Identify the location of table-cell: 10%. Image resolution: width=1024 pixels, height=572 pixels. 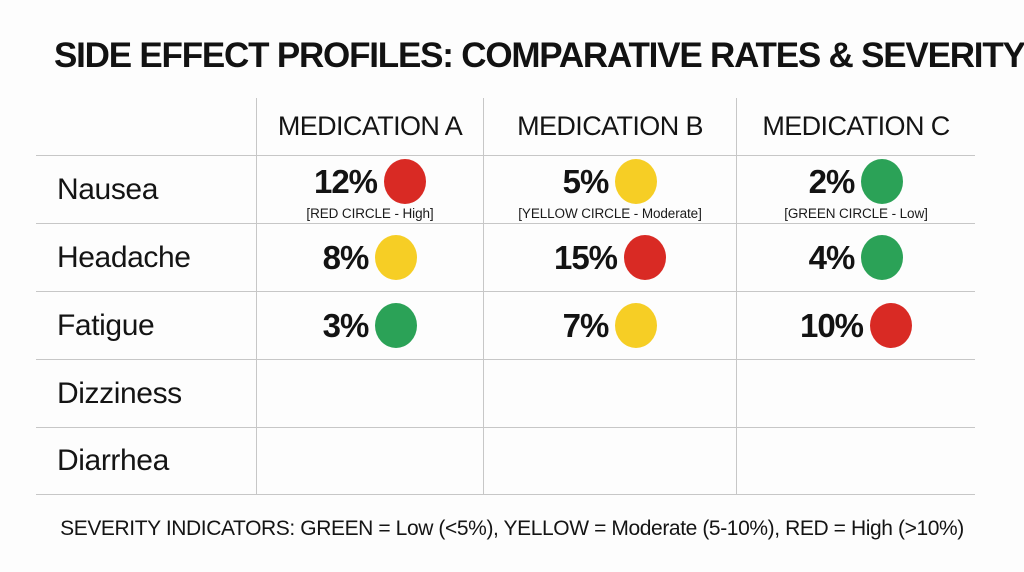
(855, 325).